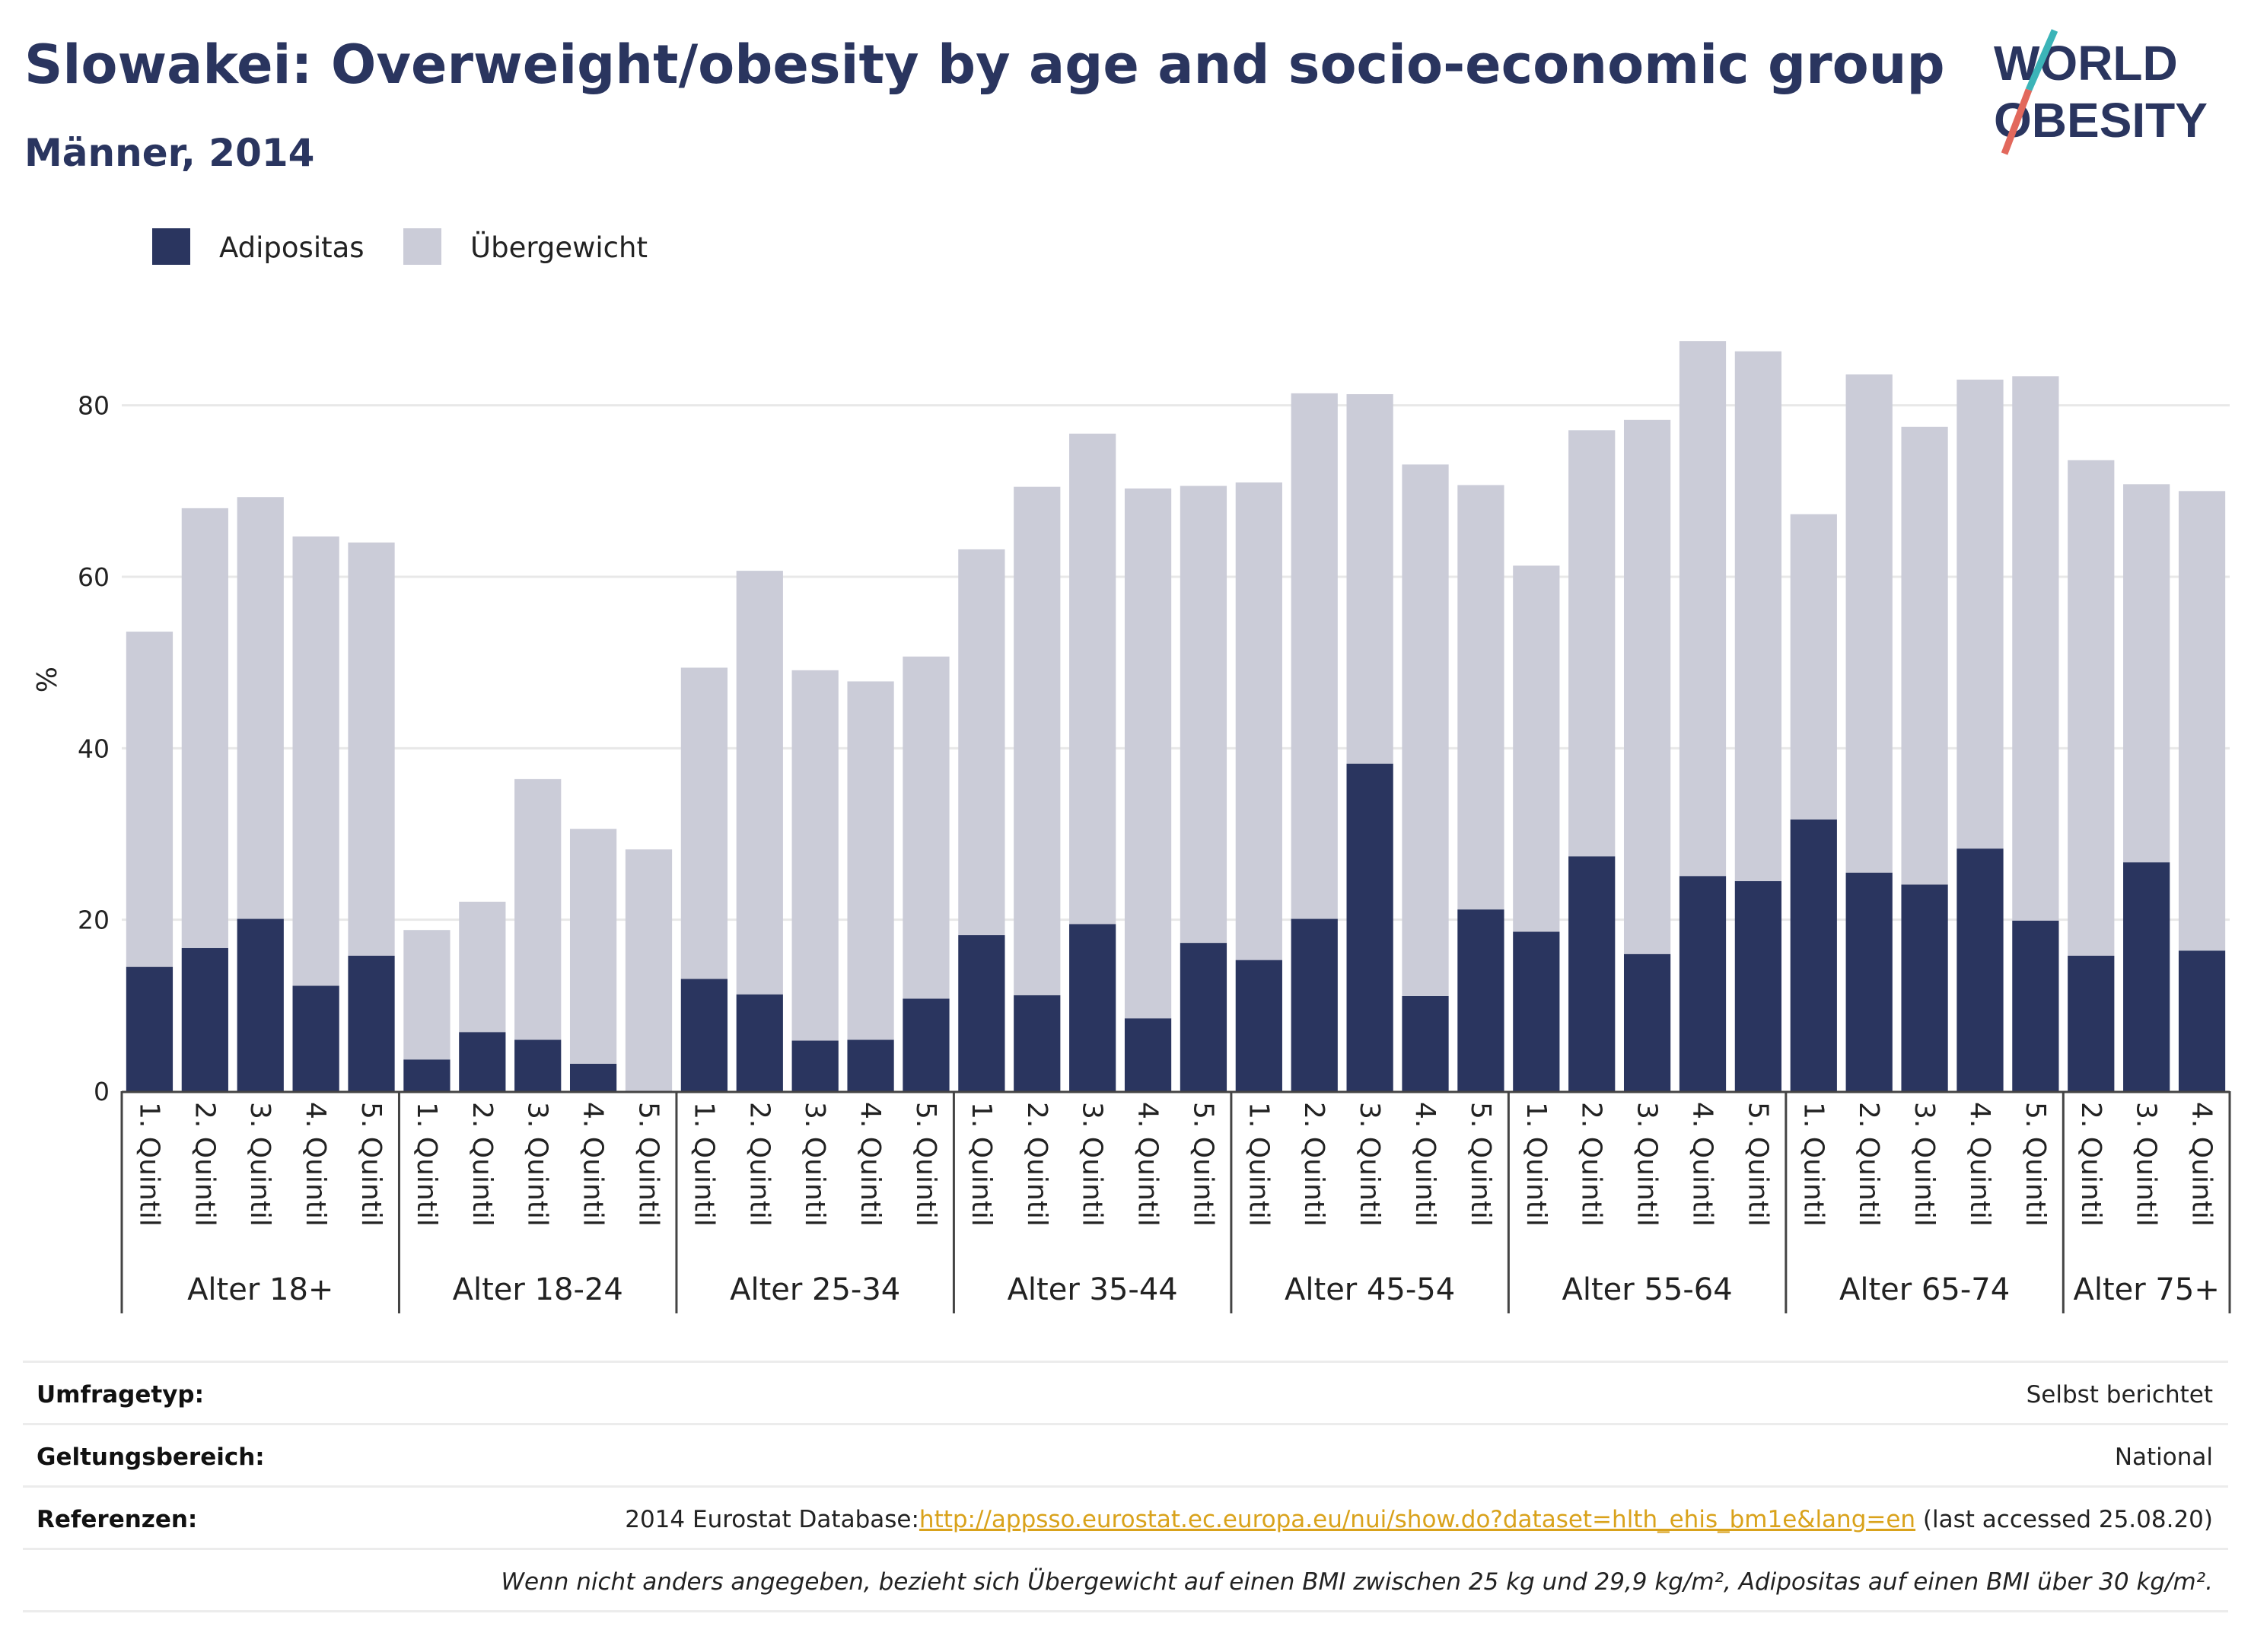 The width and height of the screenshot is (2251, 1652). I want to click on chart-subtitle: Männer, 2014, so click(169, 153).